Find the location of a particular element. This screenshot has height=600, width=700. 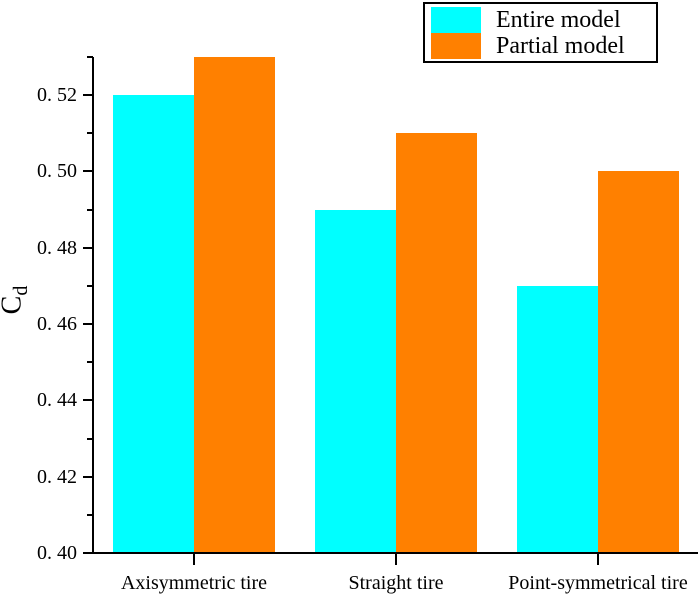

y-tick-label: 0. 52 is located at coordinates (57, 95).